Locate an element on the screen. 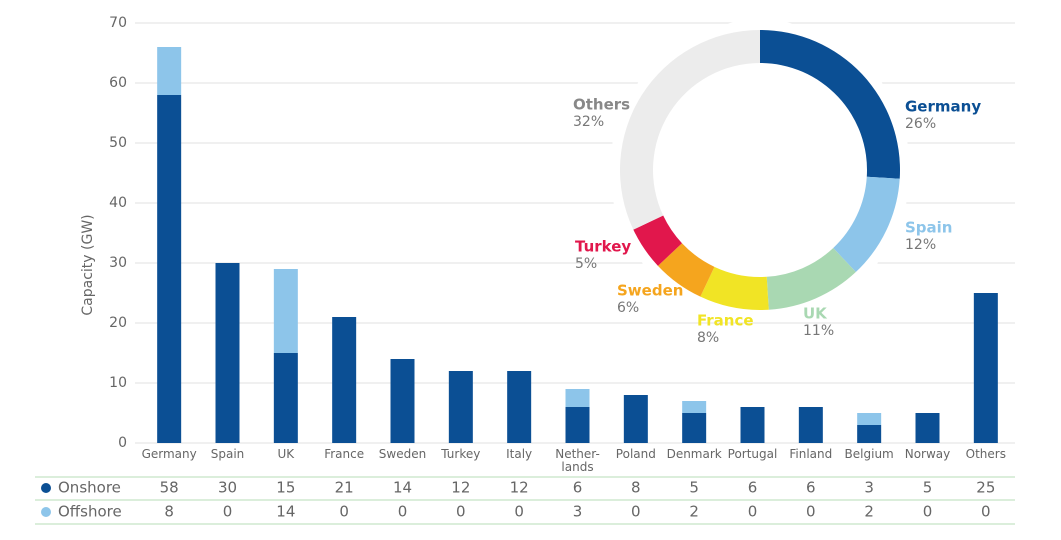  x-tick-label: Italy is located at coordinates (519, 454).